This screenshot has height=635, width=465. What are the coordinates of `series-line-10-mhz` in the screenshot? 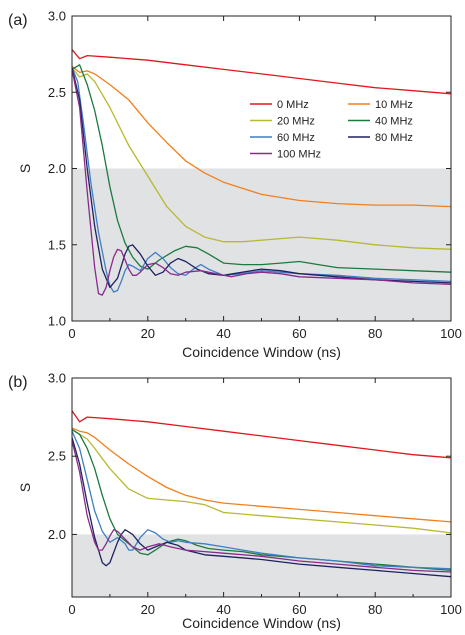 It's located at (261, 475).